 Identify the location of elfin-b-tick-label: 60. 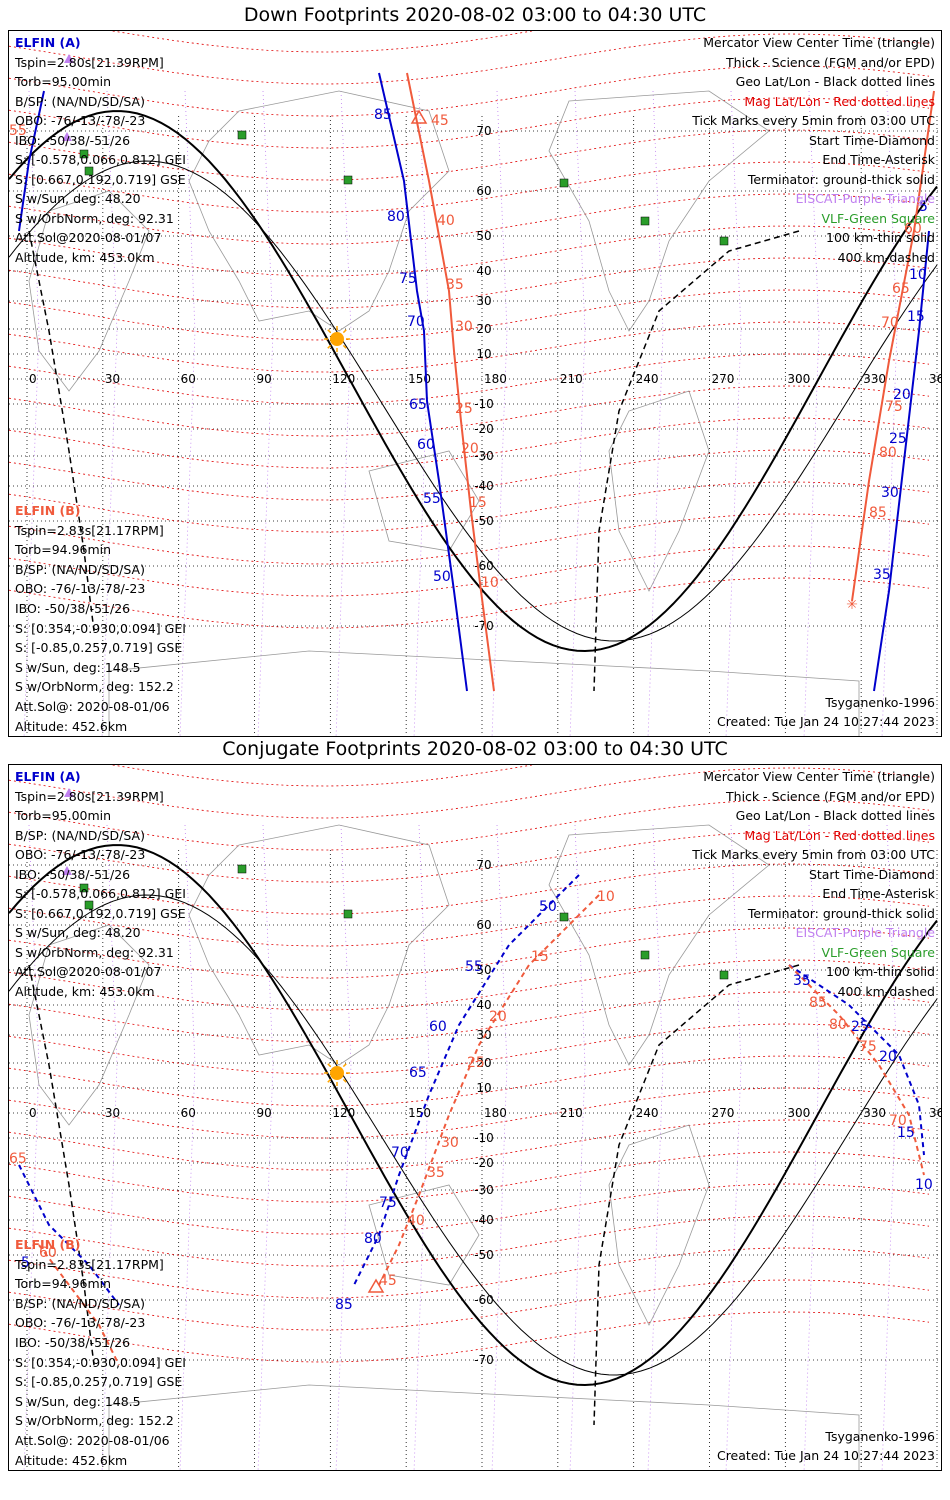
(913, 229).